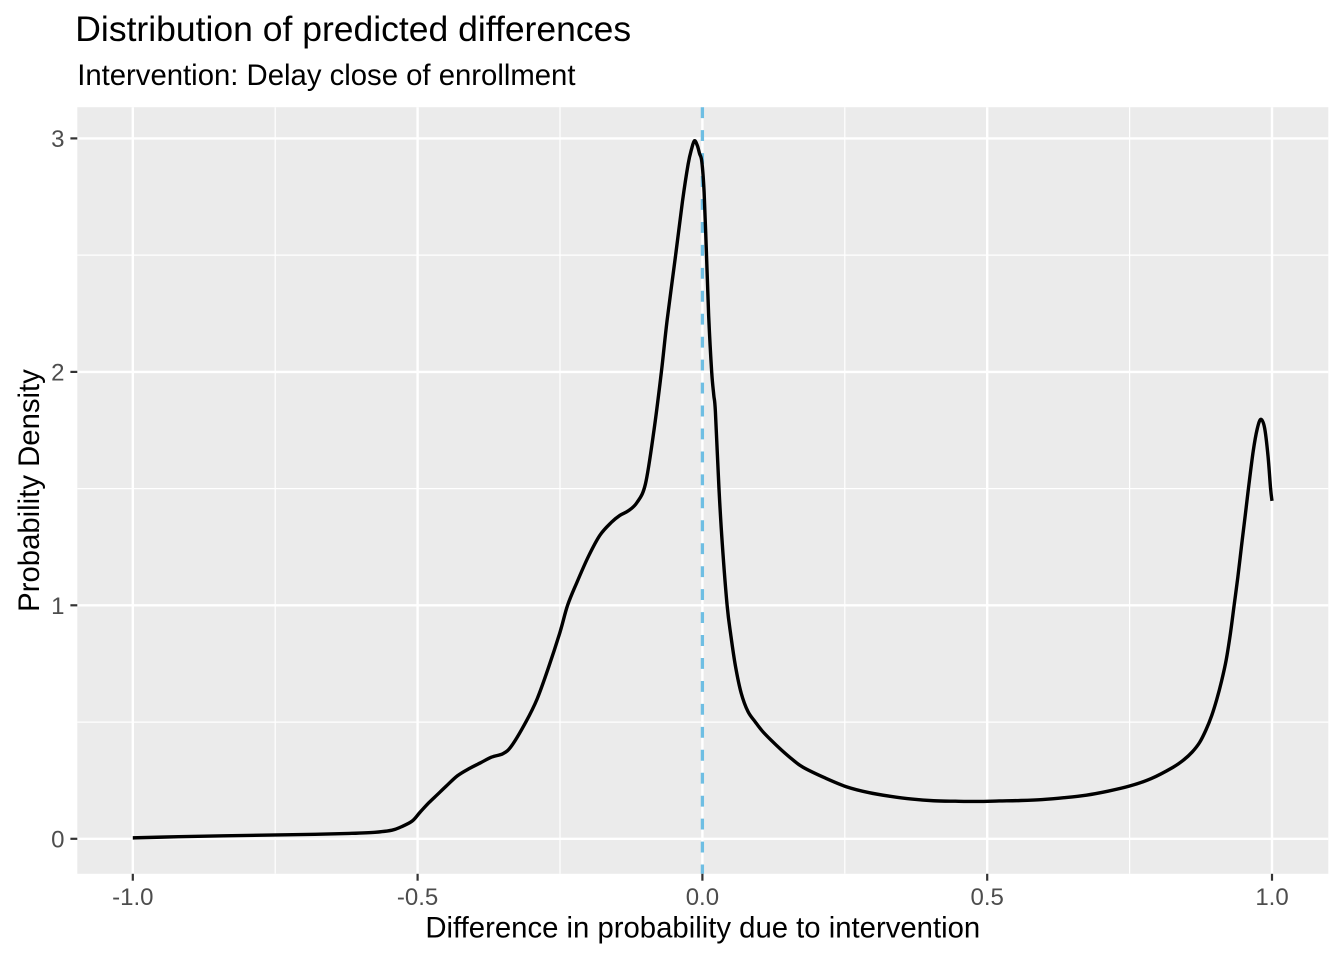 The width and height of the screenshot is (1344, 960). I want to click on svg-text: 0.5, so click(987, 897).